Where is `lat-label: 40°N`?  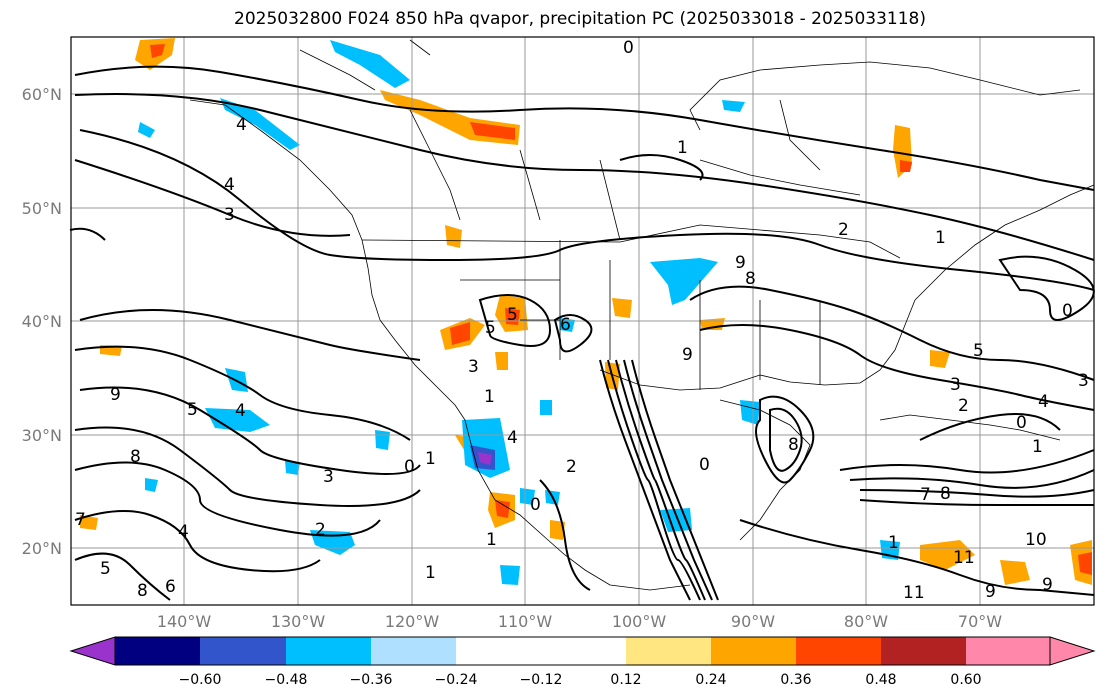
lat-label: 40°N is located at coordinates (42, 321).